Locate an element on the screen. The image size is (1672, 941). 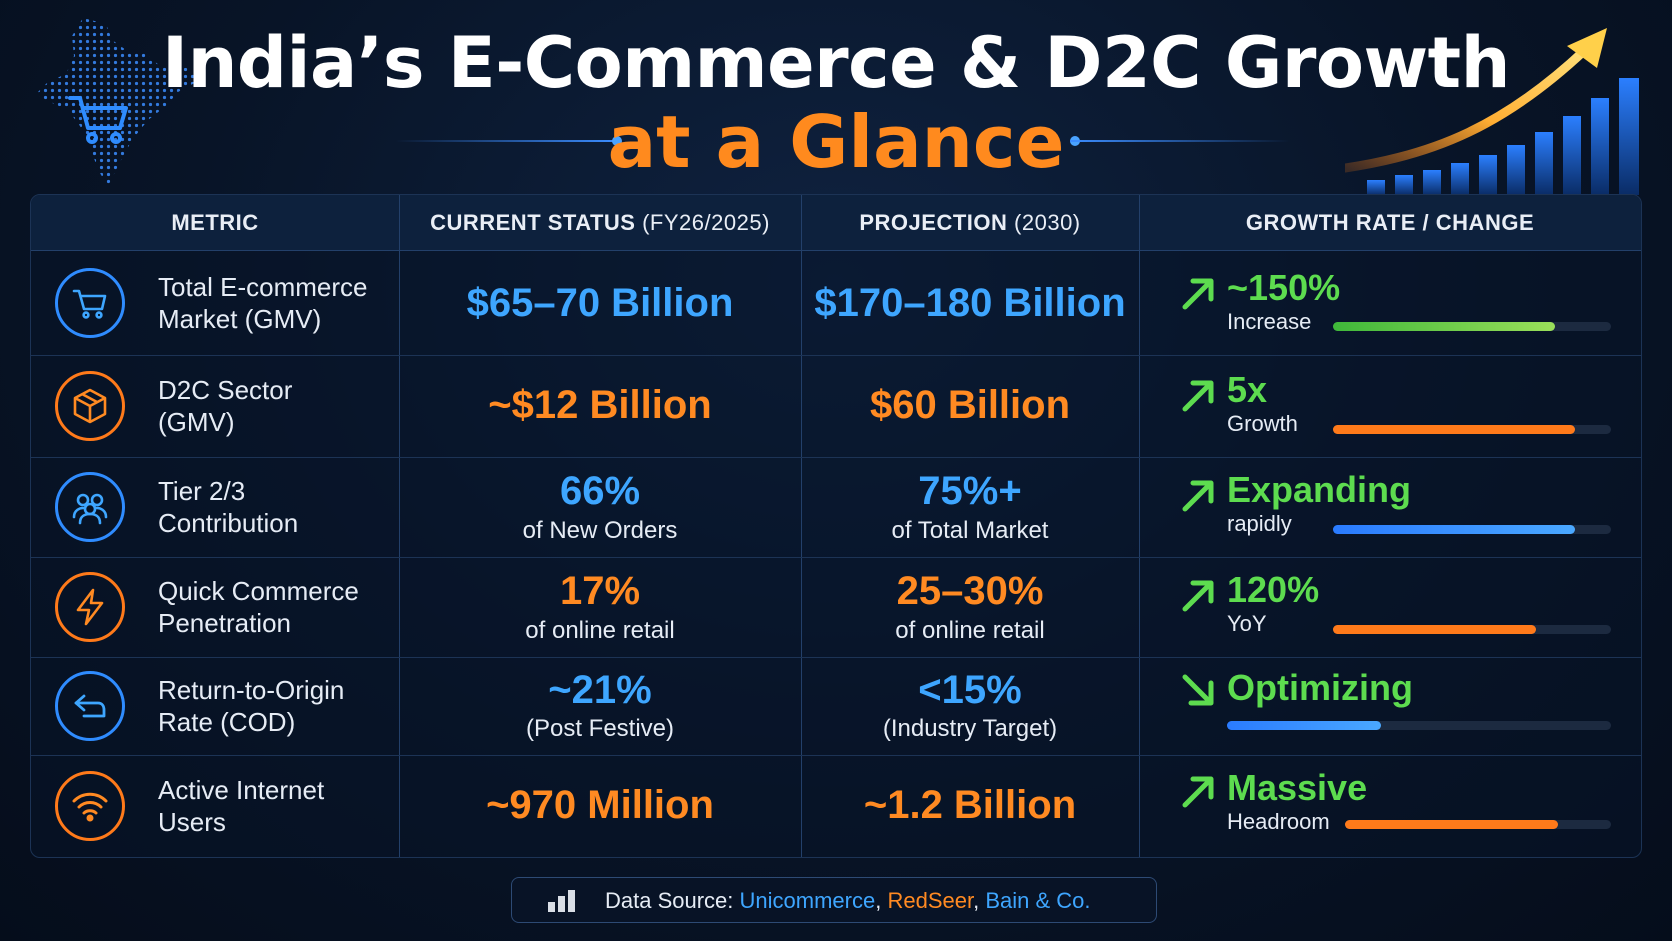
page-title: India’s E-Commerce & D2C Growth is located at coordinates (836, 63).